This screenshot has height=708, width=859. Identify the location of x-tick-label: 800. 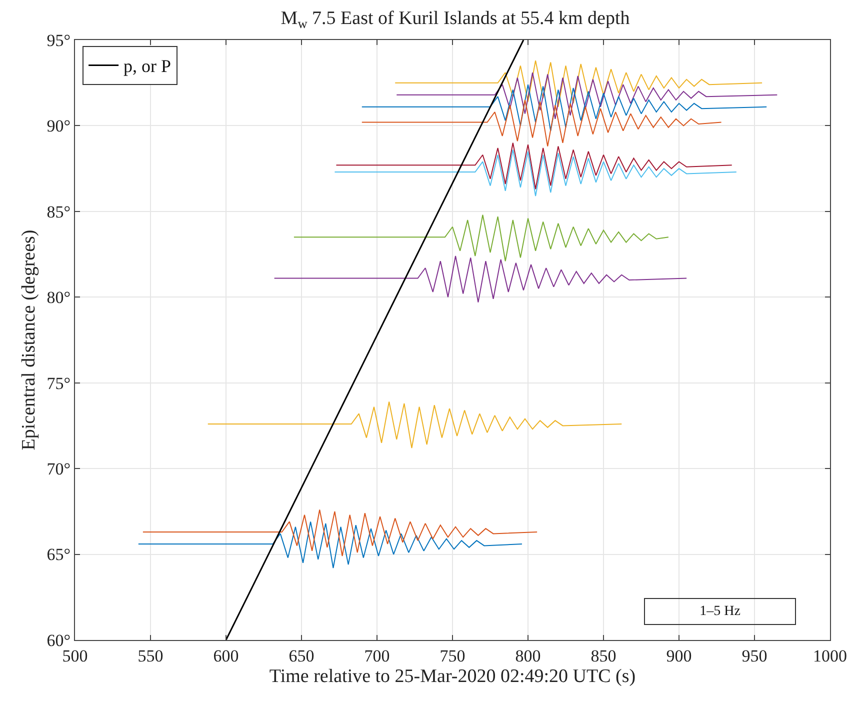
(528, 656).